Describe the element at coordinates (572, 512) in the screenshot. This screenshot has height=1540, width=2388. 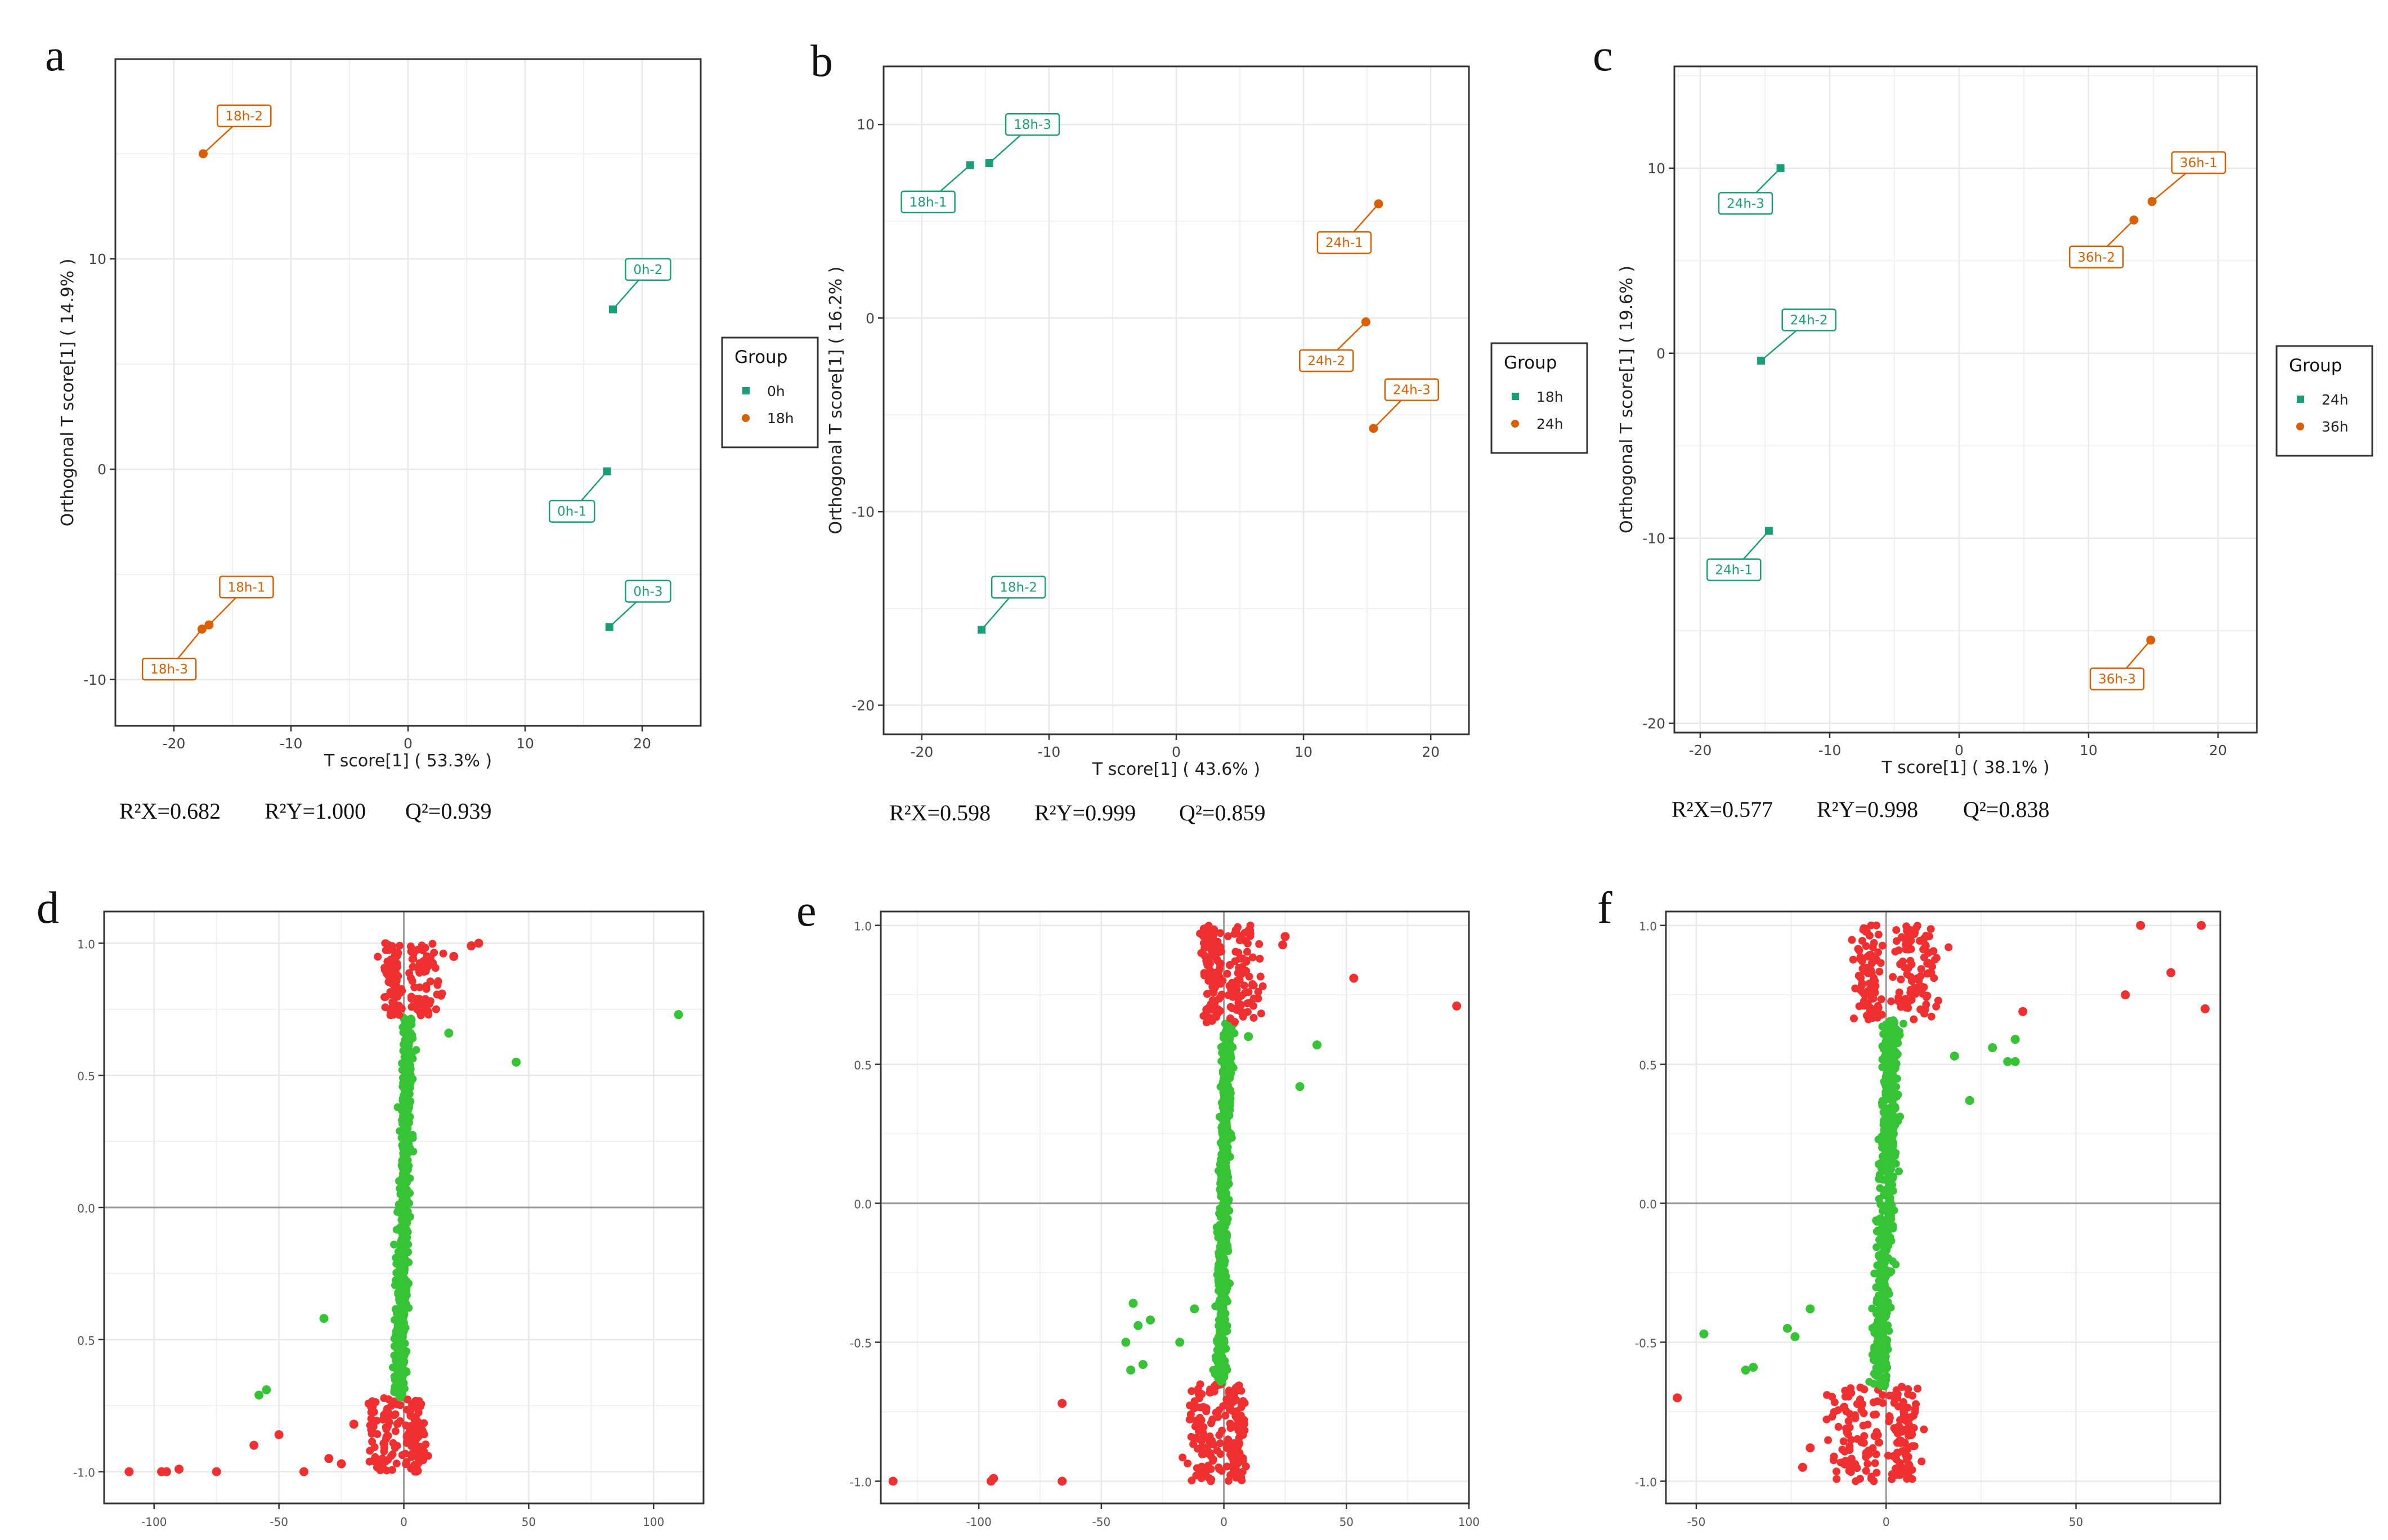
I see `point-label: 0h-1` at that location.